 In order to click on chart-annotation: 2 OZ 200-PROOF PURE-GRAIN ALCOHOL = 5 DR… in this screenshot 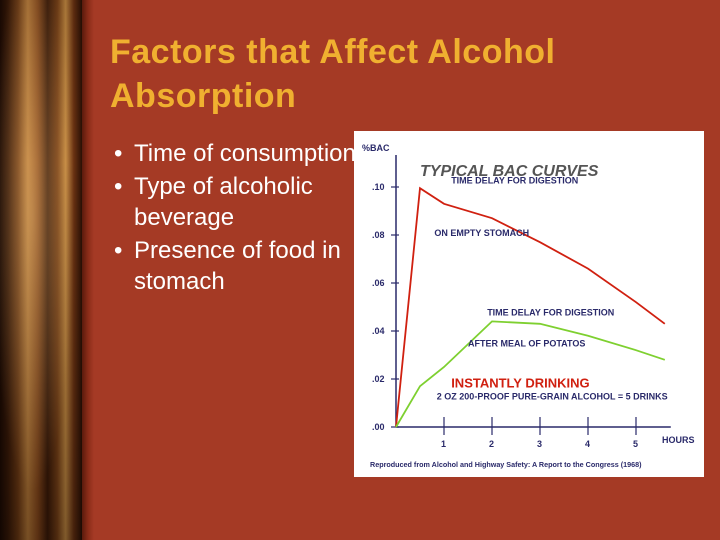, I will do `click(552, 396)`.